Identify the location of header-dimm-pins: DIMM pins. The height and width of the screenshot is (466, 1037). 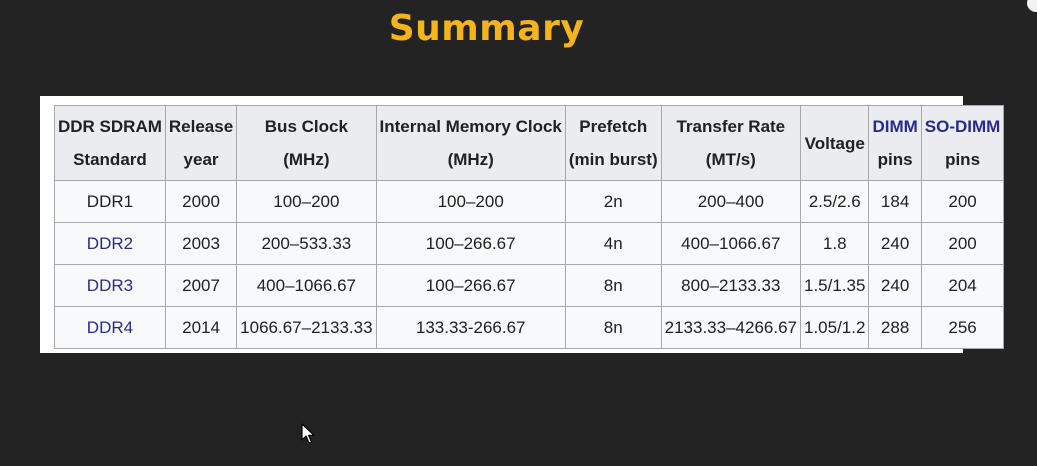
(895, 143).